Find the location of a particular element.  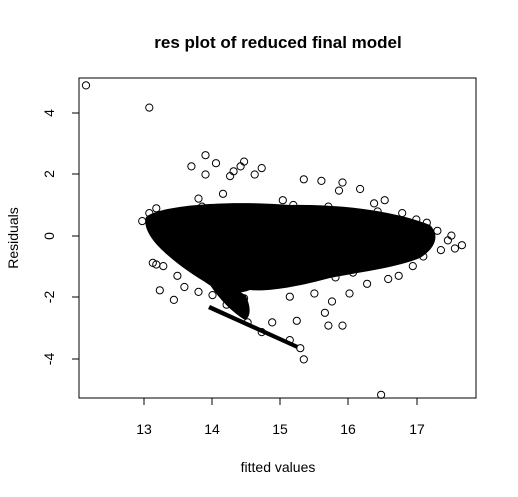

y-axis-label: Residuals is located at coordinates (13, 237).